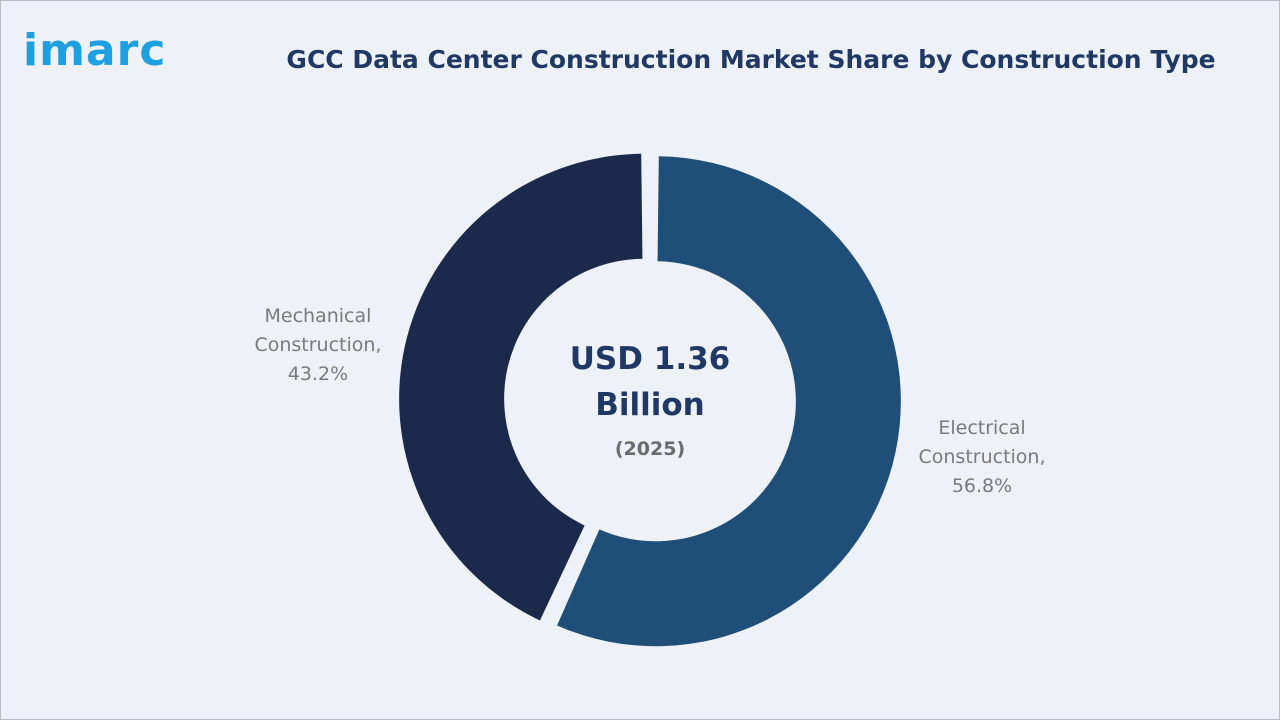 The height and width of the screenshot is (720, 1280). What do you see at coordinates (982, 457) in the screenshot?
I see `slice-label-electrical-construction: Electrical Construction, 56.8%` at bounding box center [982, 457].